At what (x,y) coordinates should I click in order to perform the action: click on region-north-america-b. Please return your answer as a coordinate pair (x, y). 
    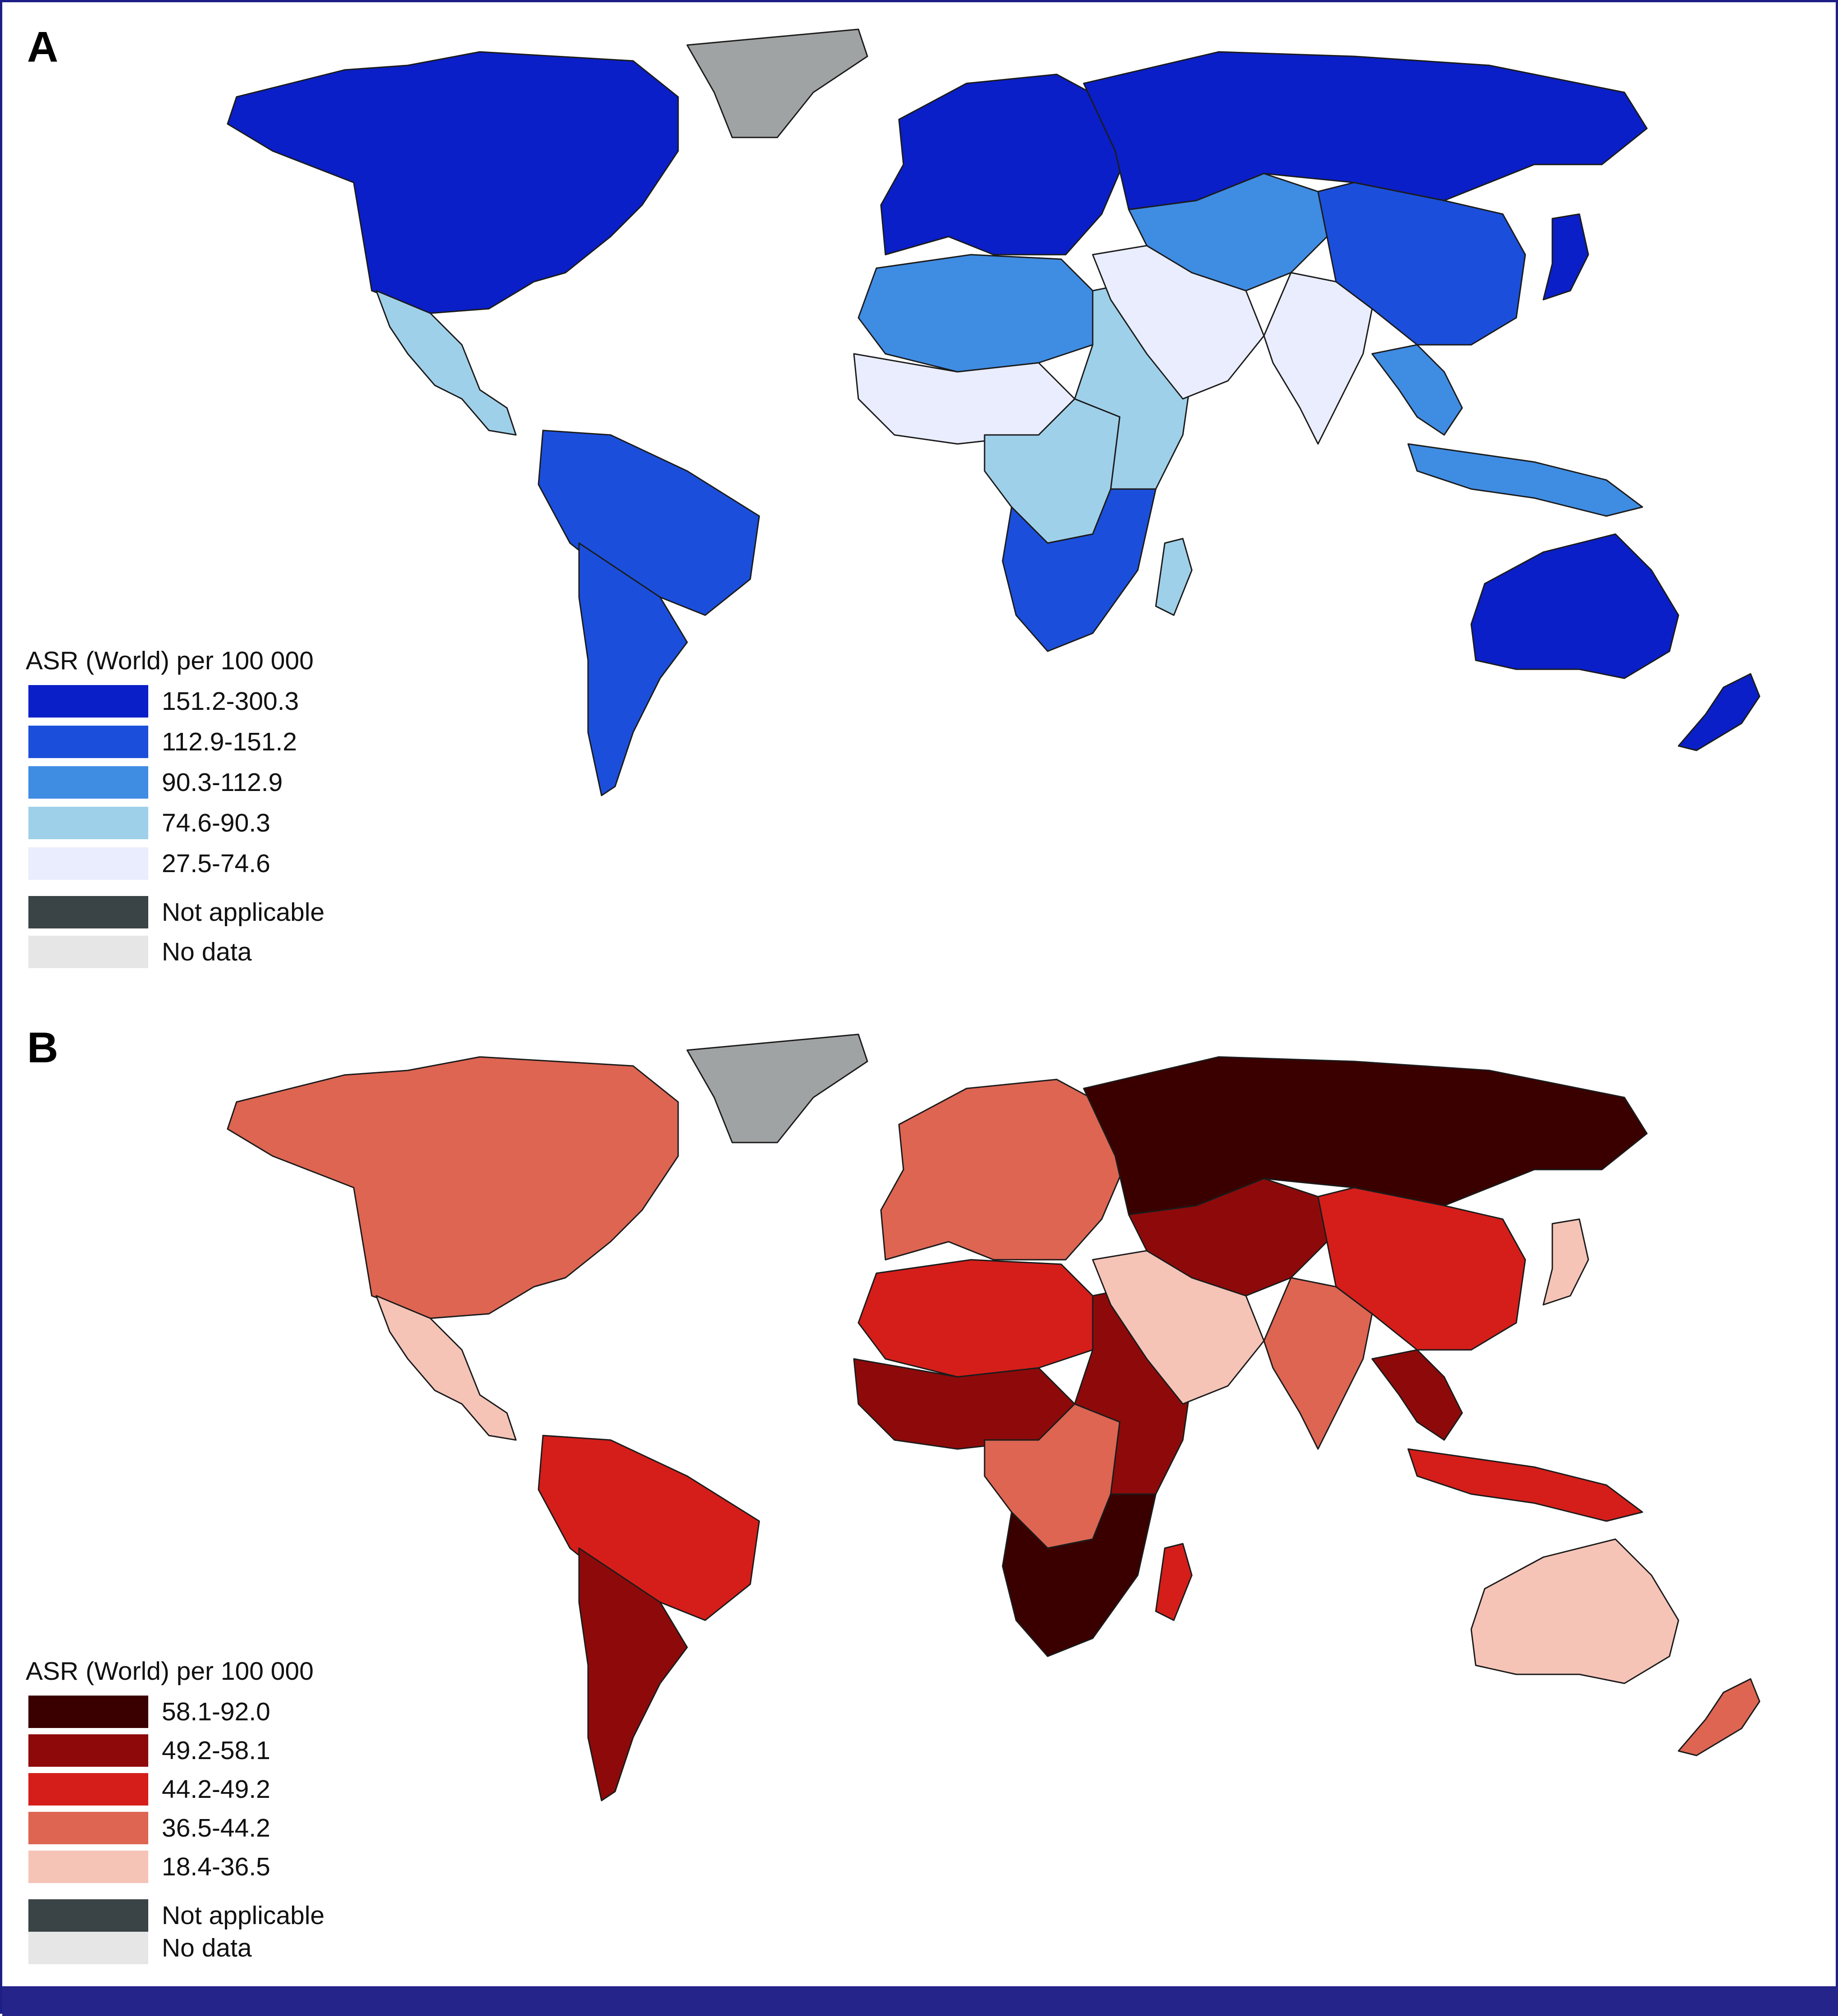
    Looking at the image, I should click on (453, 1187).